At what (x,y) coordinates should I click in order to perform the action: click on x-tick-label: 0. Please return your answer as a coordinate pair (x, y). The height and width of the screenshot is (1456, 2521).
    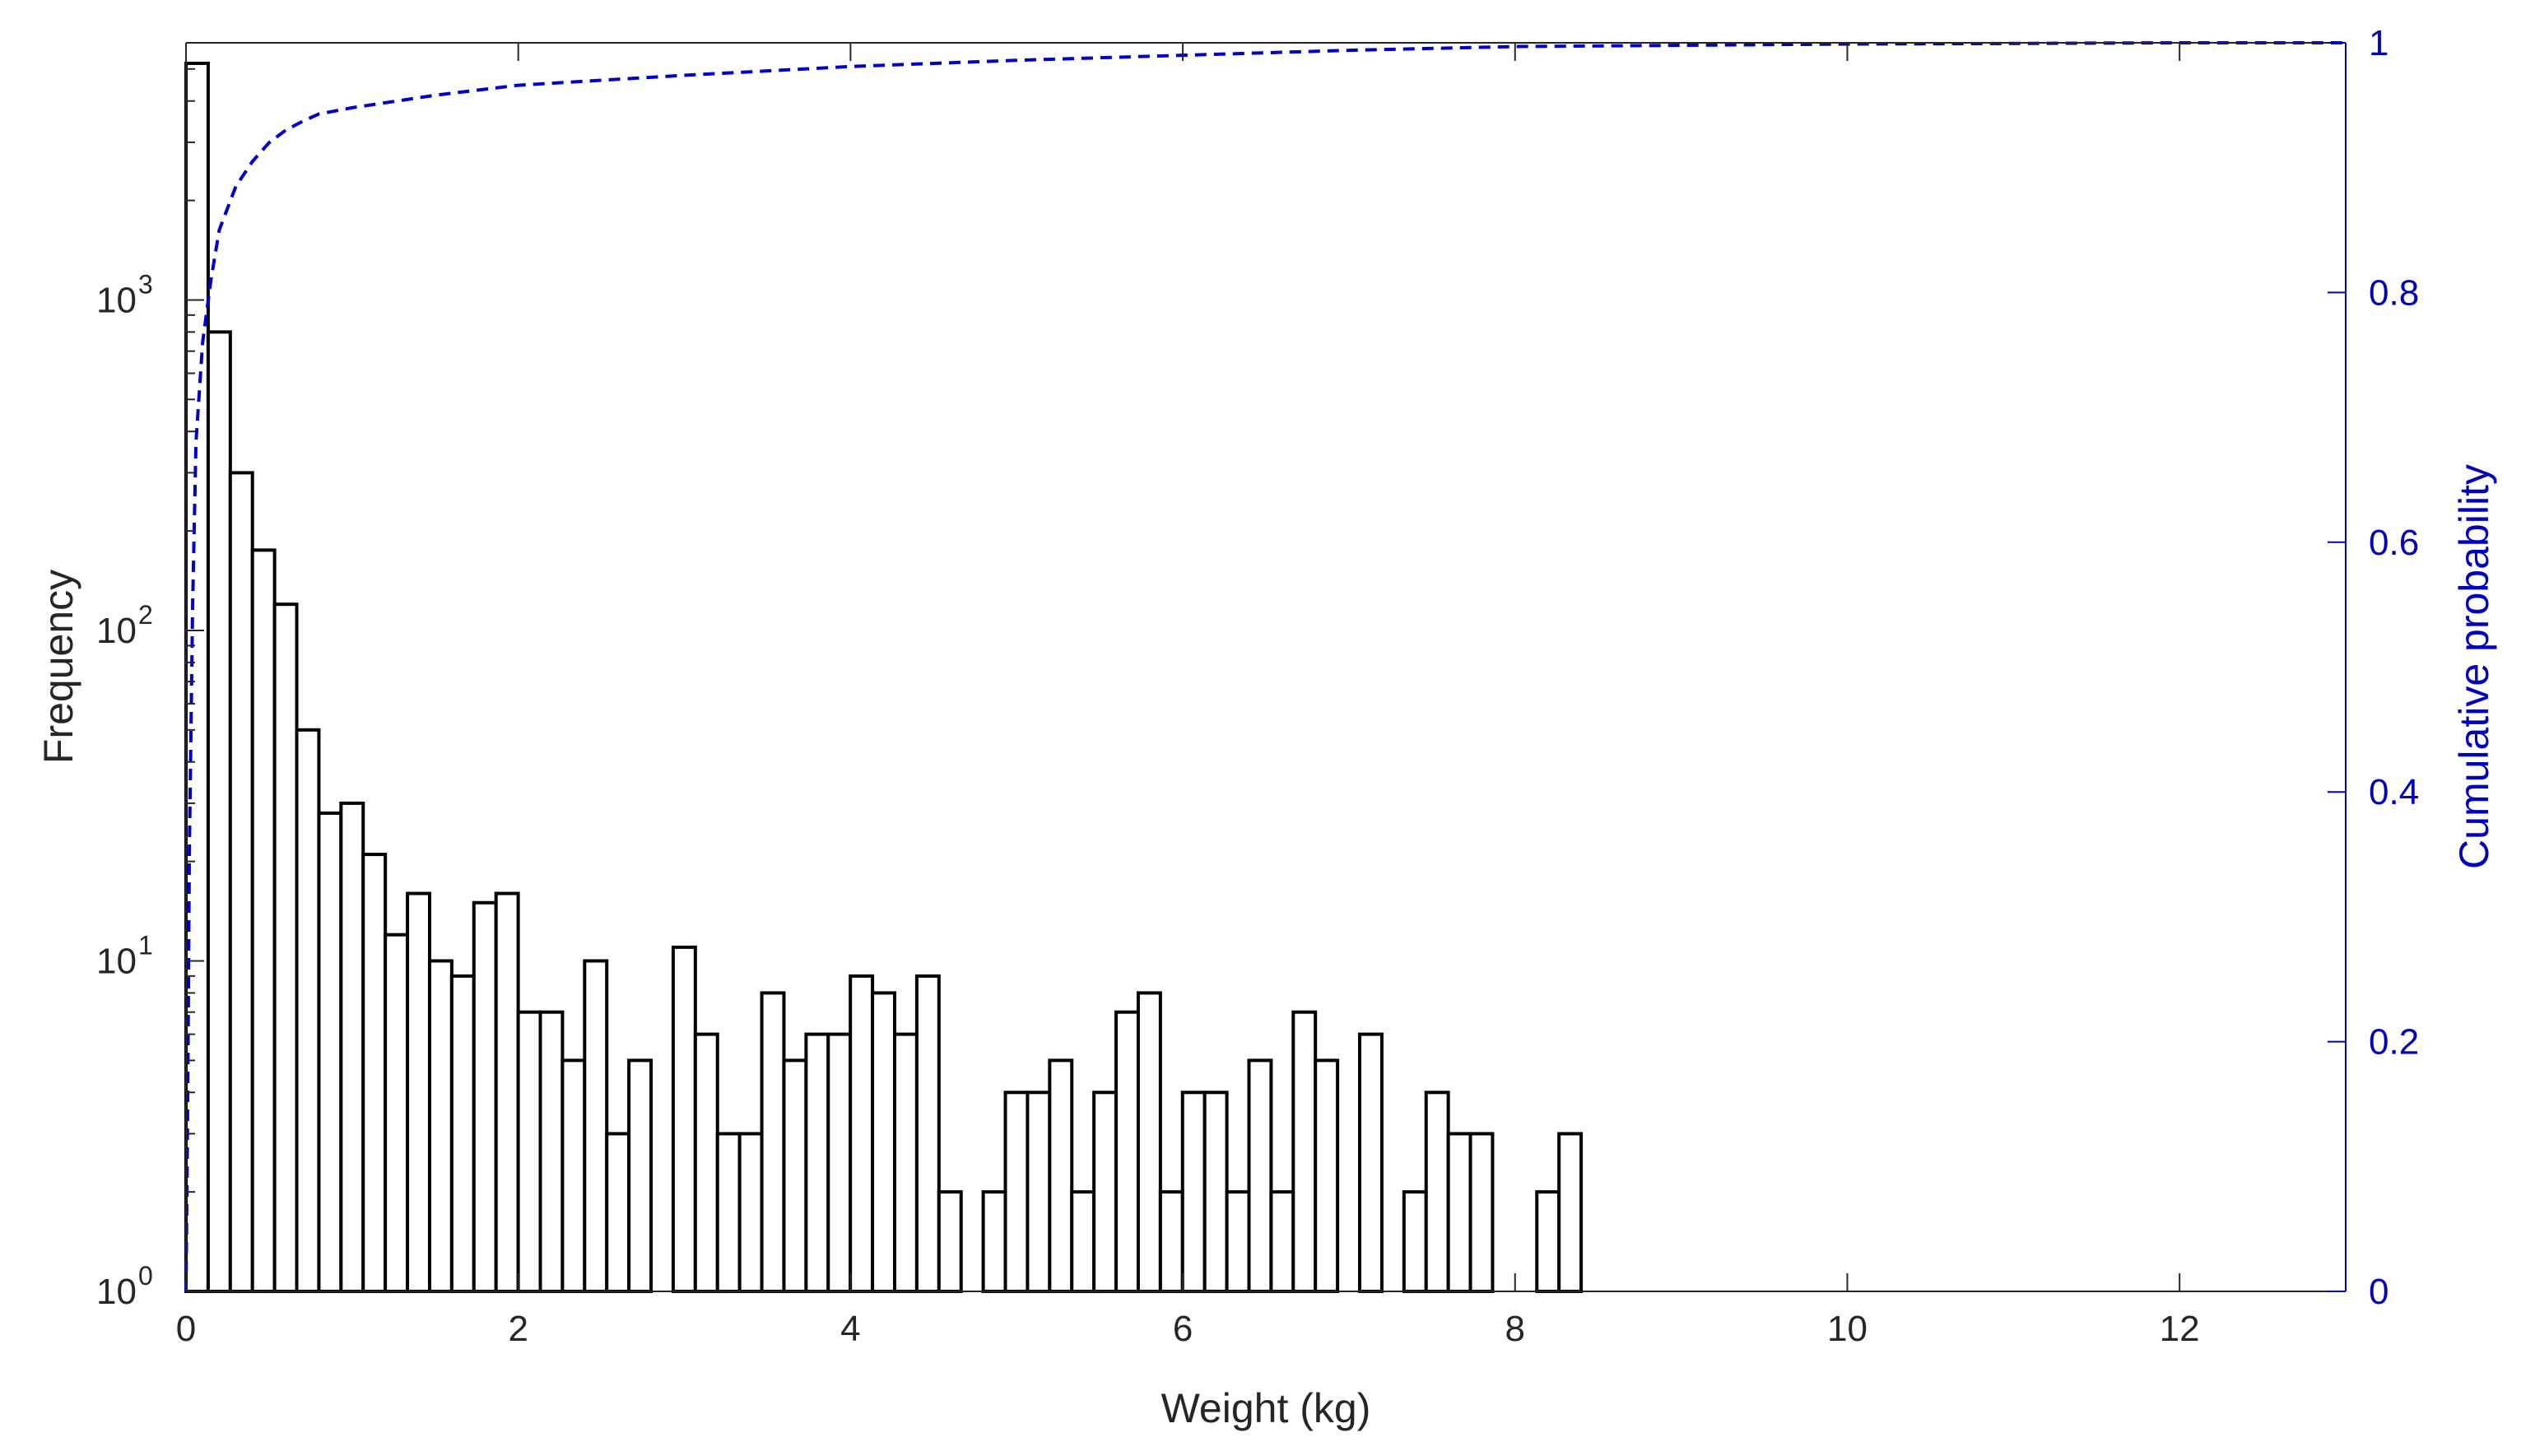
    Looking at the image, I should click on (186, 1329).